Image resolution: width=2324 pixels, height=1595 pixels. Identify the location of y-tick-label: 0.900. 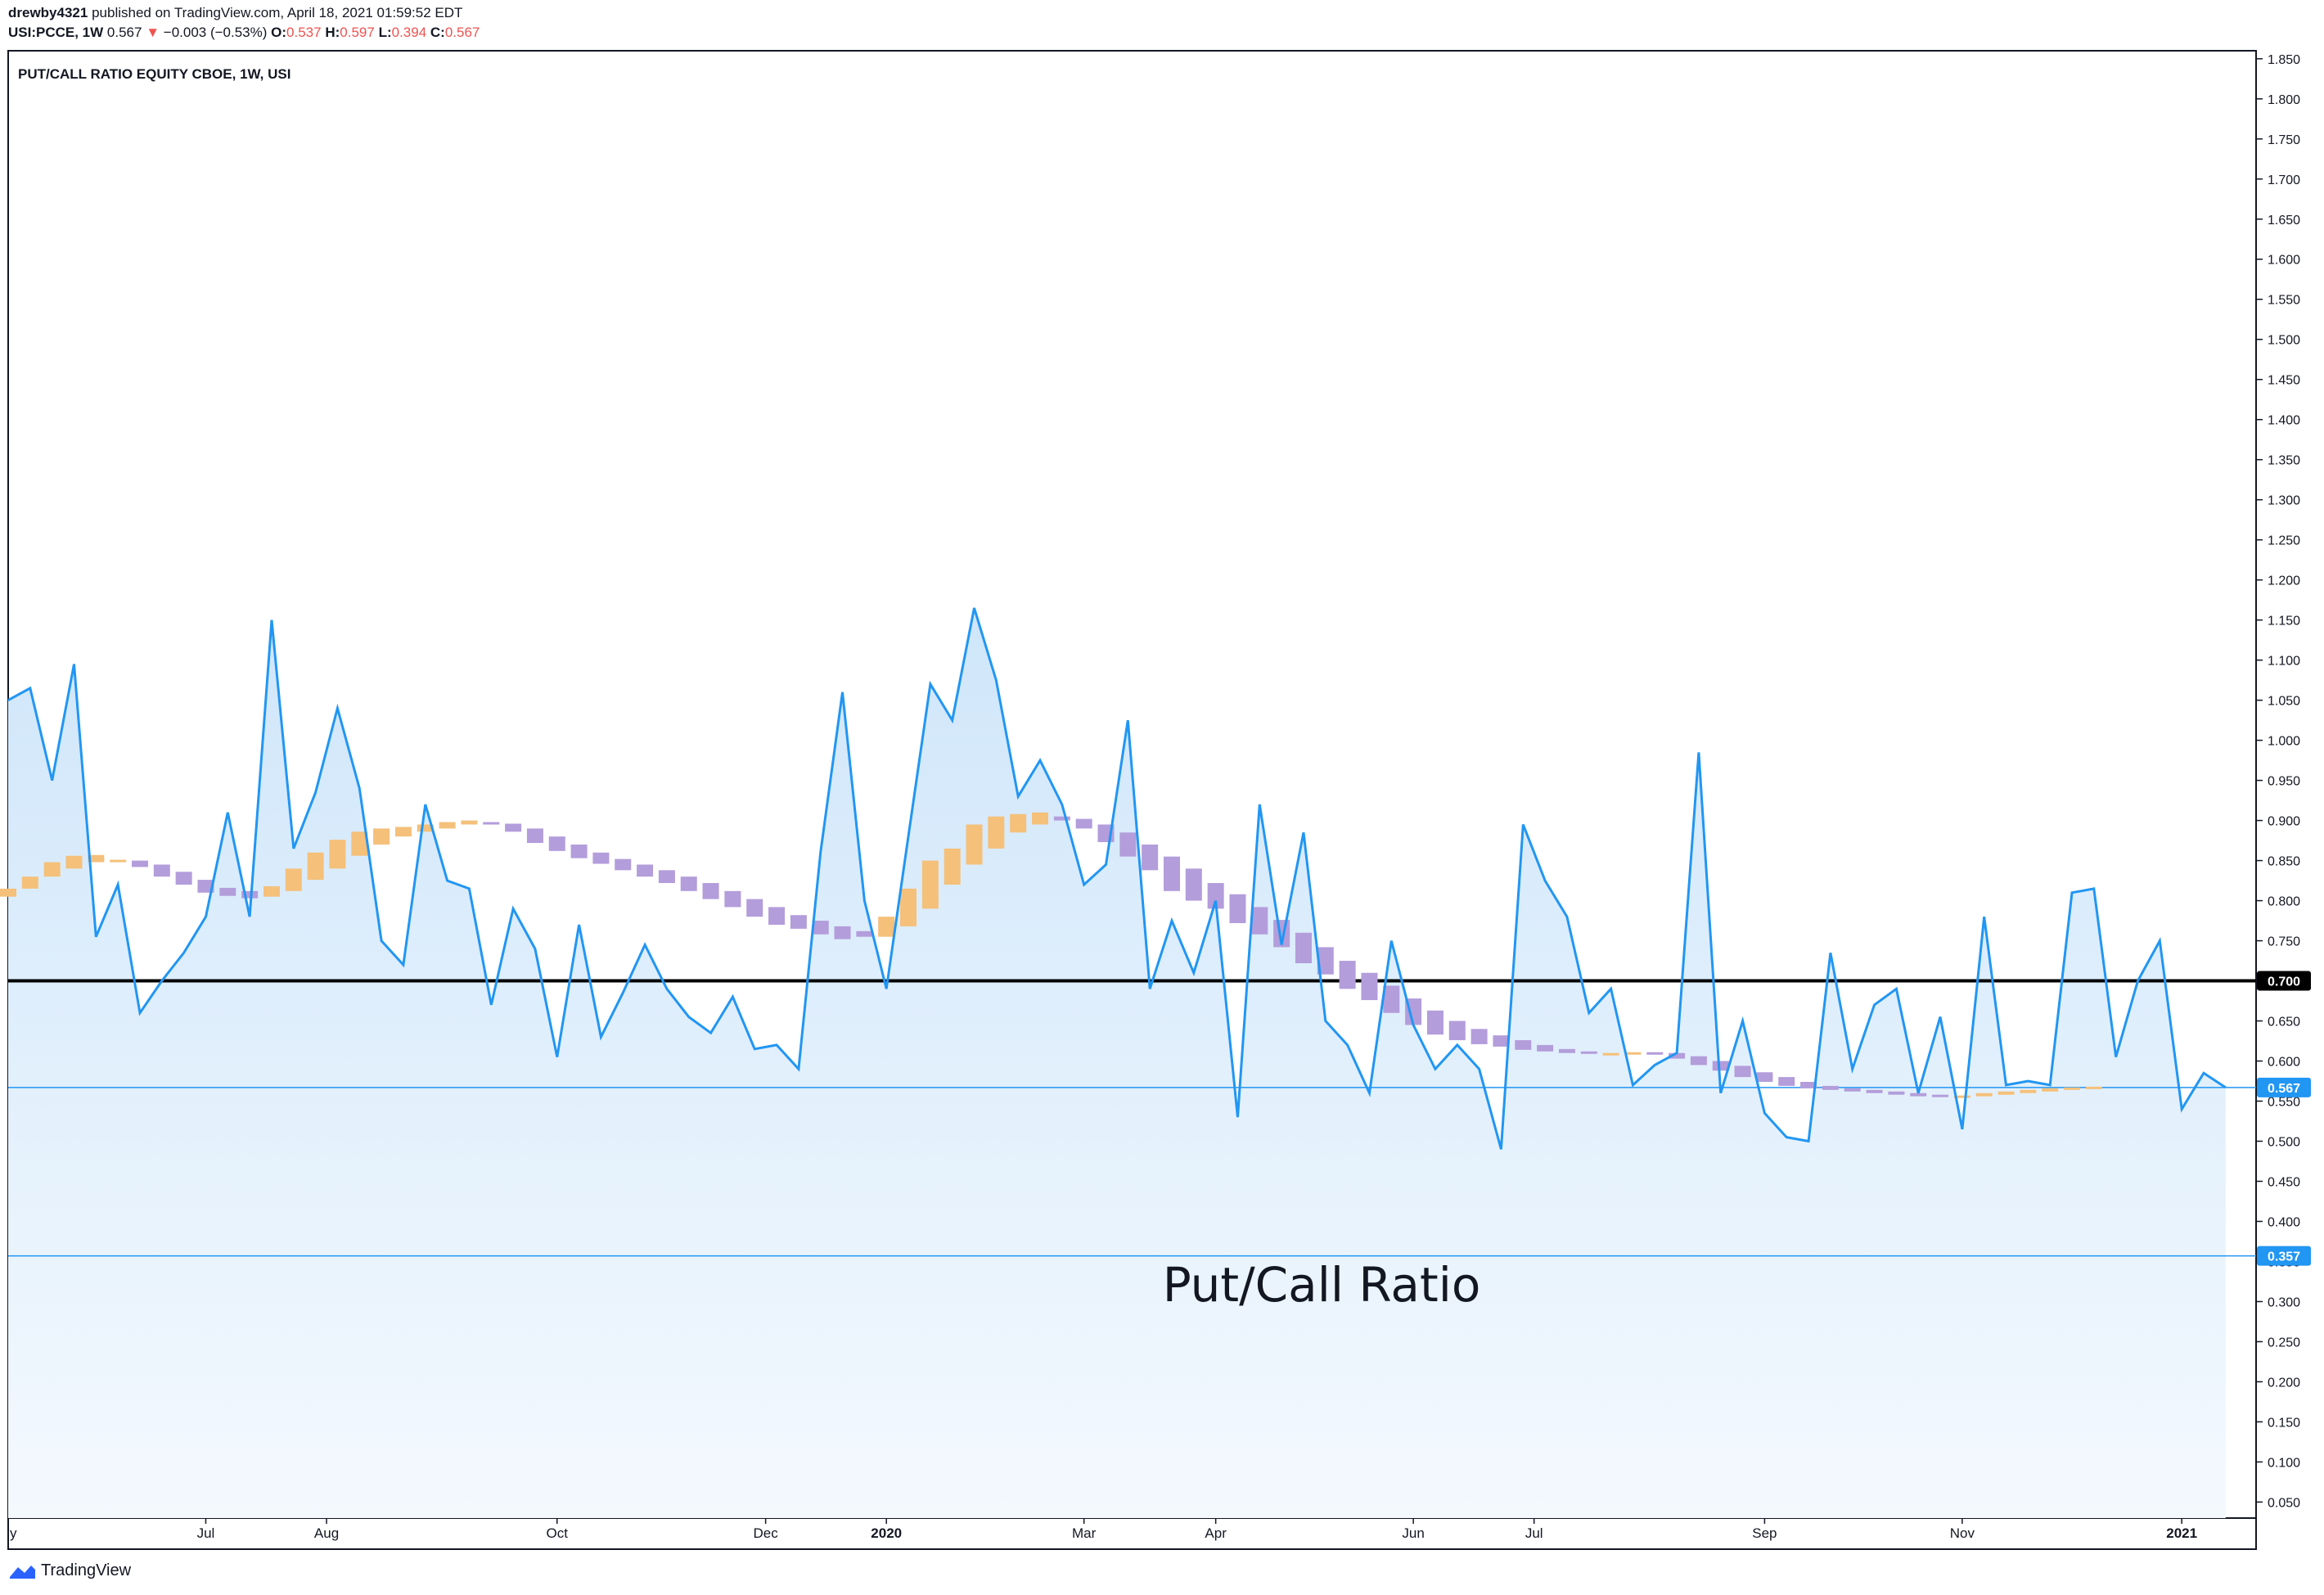
(2284, 822).